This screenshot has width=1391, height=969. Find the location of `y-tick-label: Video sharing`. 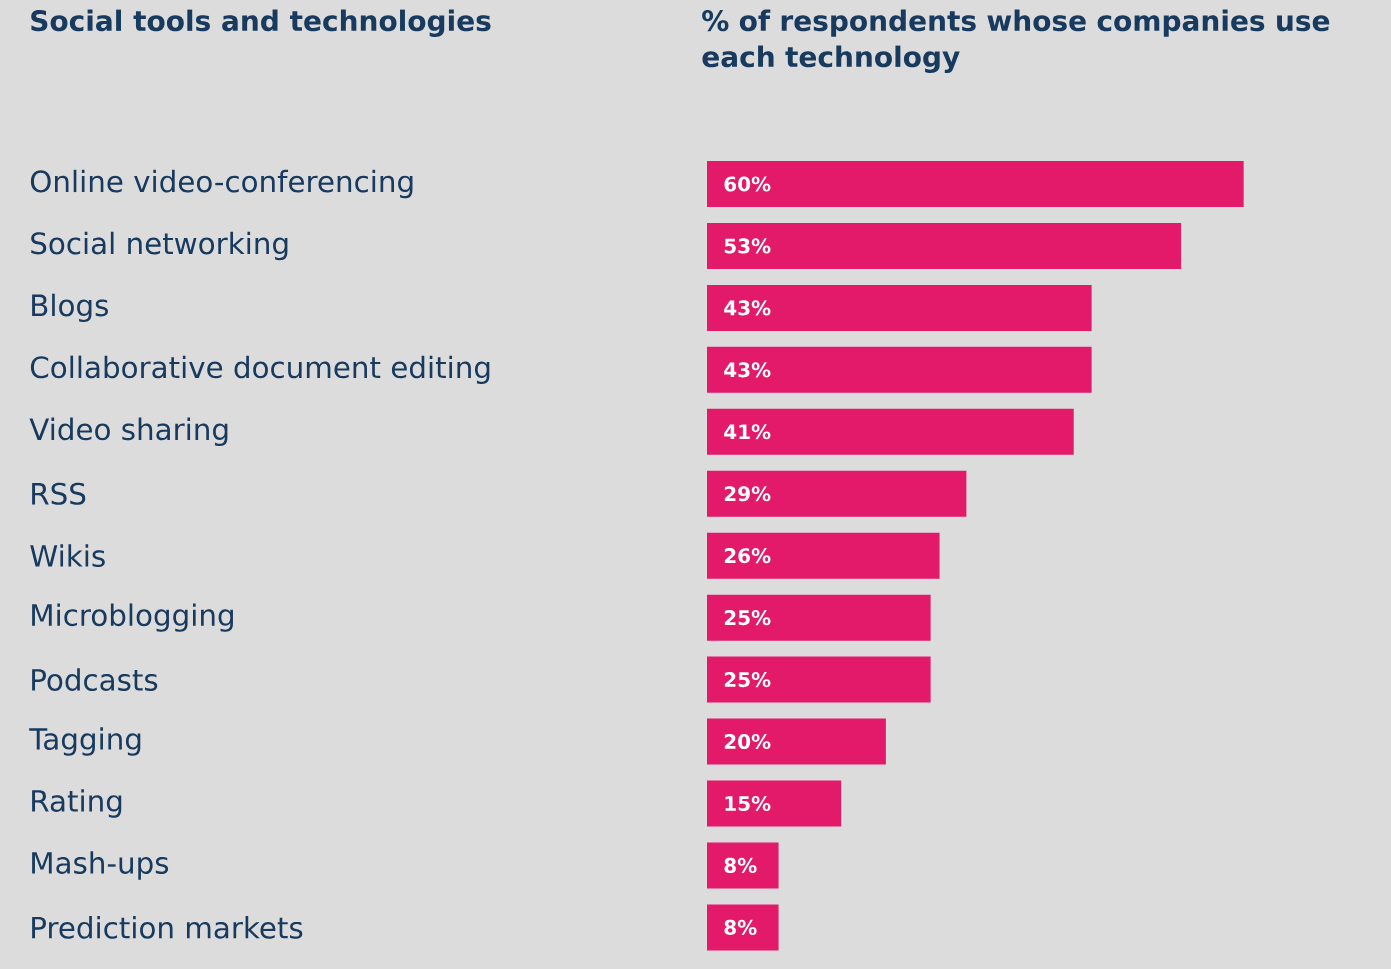

y-tick-label: Video sharing is located at coordinates (128, 431).